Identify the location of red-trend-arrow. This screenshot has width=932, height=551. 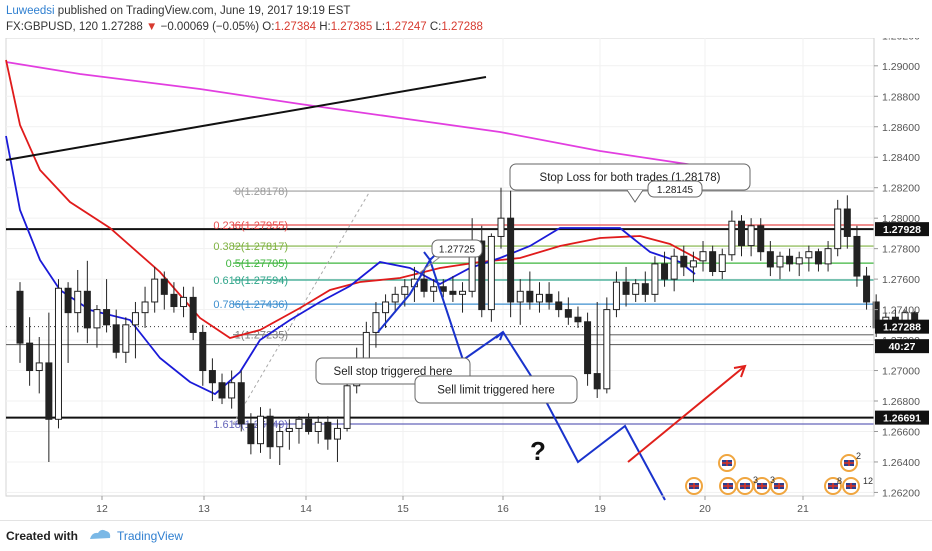
(686, 414).